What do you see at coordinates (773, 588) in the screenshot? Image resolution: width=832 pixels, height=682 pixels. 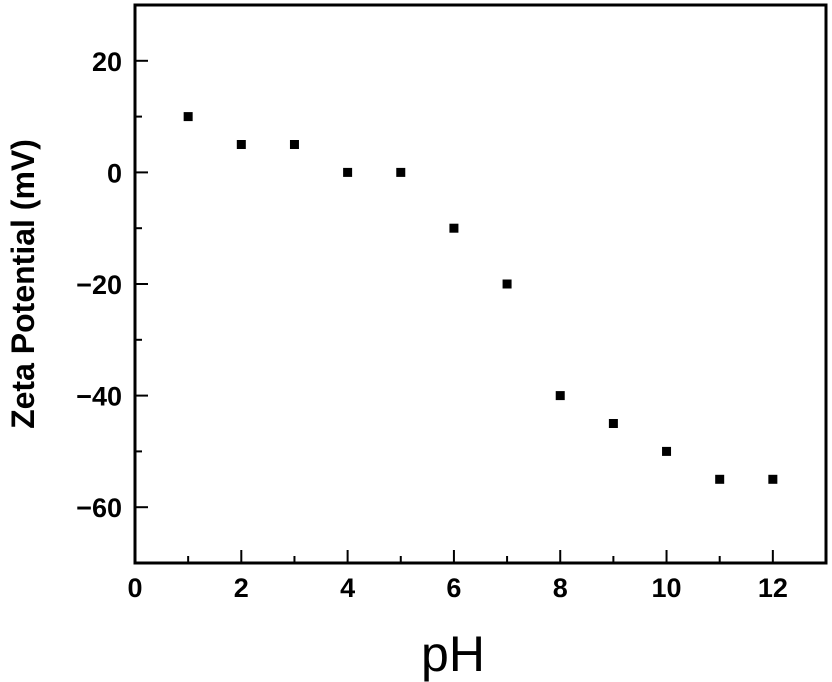 I see `x-tick-label: 12` at bounding box center [773, 588].